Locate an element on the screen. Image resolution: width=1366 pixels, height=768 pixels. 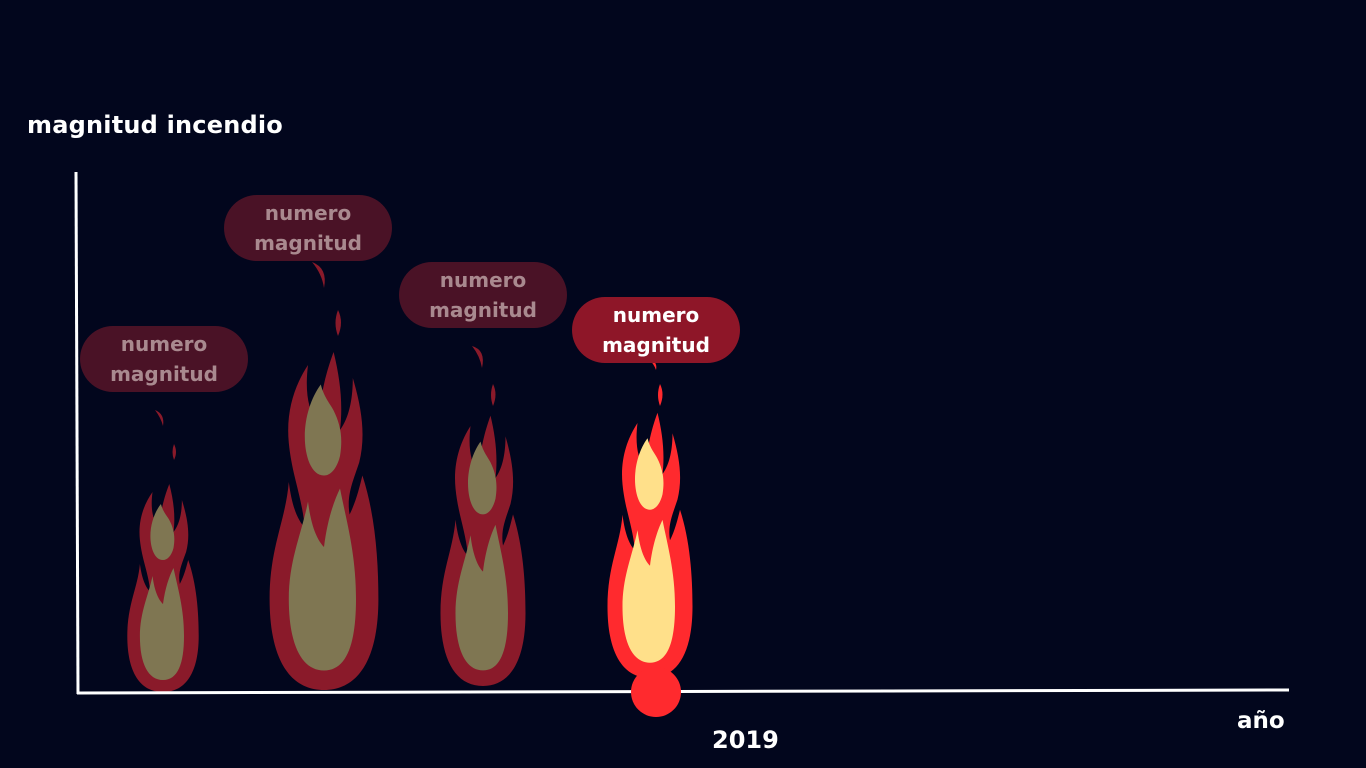
bubble-4-line1: numero is located at coordinates (656, 315).